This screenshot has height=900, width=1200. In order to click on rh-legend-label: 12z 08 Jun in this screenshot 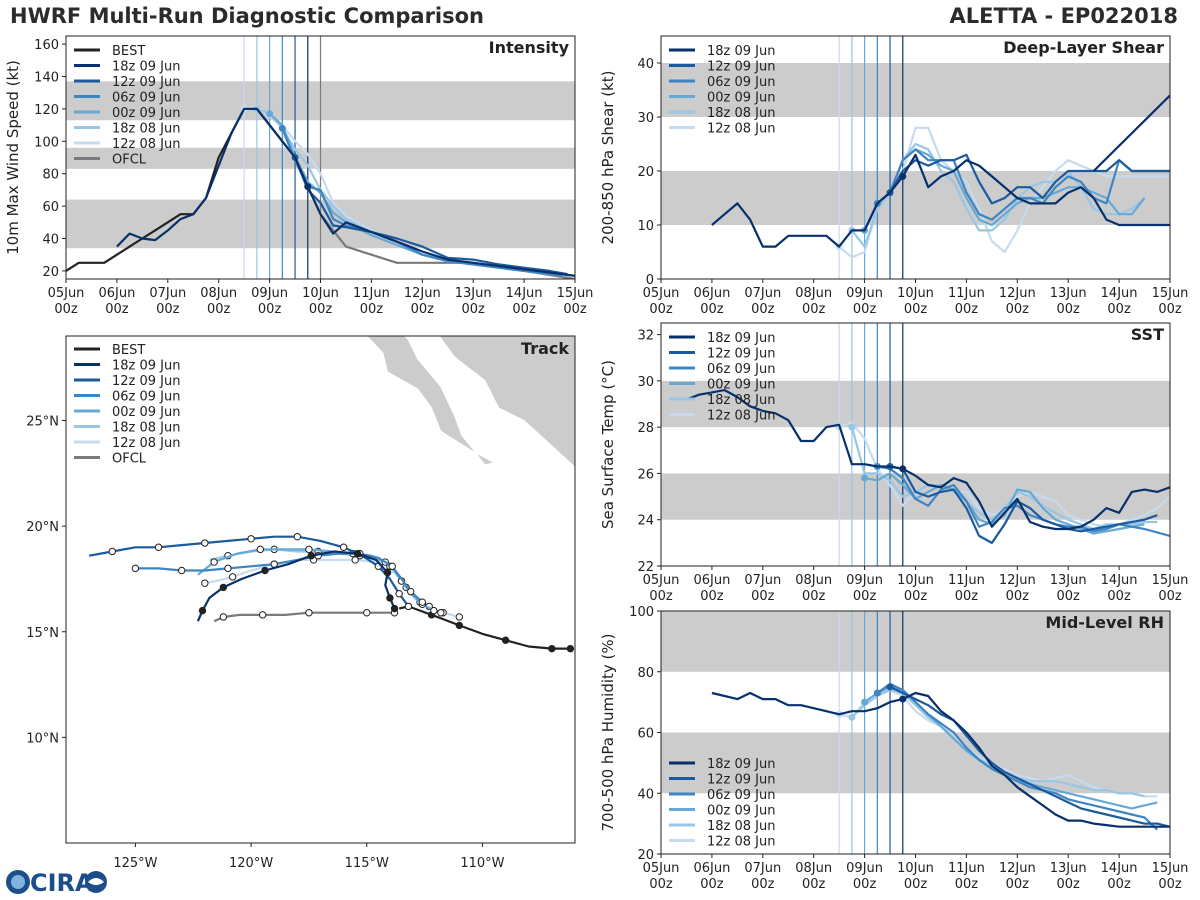, I will do `click(741, 842)`.